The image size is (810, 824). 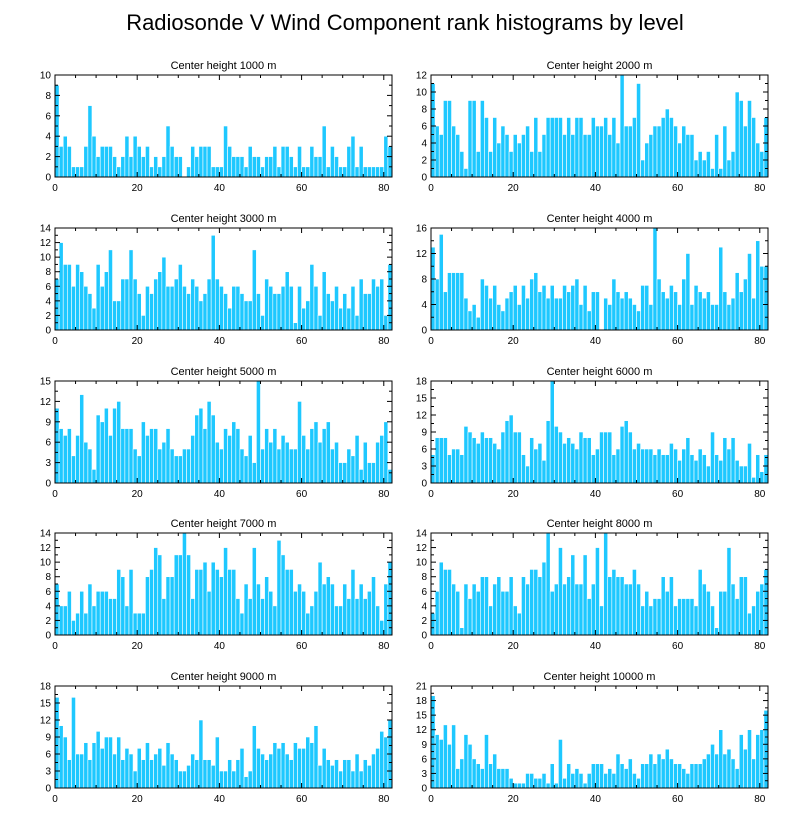 I want to click on y-tick-label: 10, so click(x=46, y=258).